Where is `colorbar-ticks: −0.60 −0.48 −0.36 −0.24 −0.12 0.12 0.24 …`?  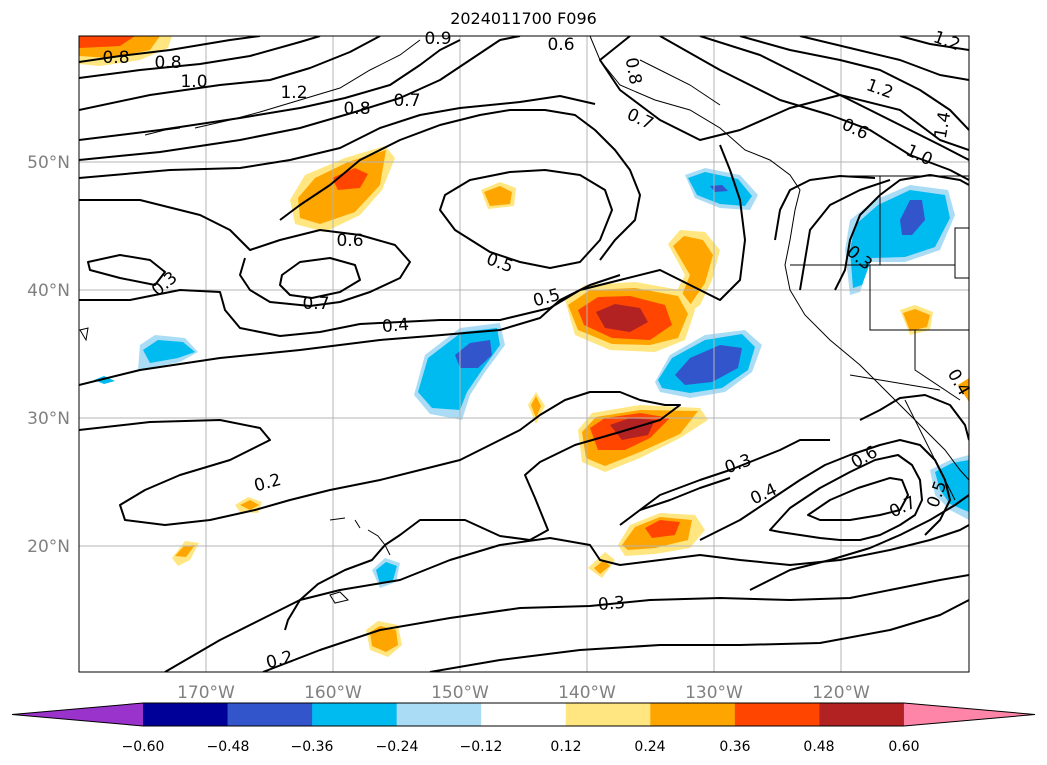 colorbar-ticks: −0.60 −0.48 −0.36 −0.24 −0.12 0.12 0.24 … is located at coordinates (521, 747).